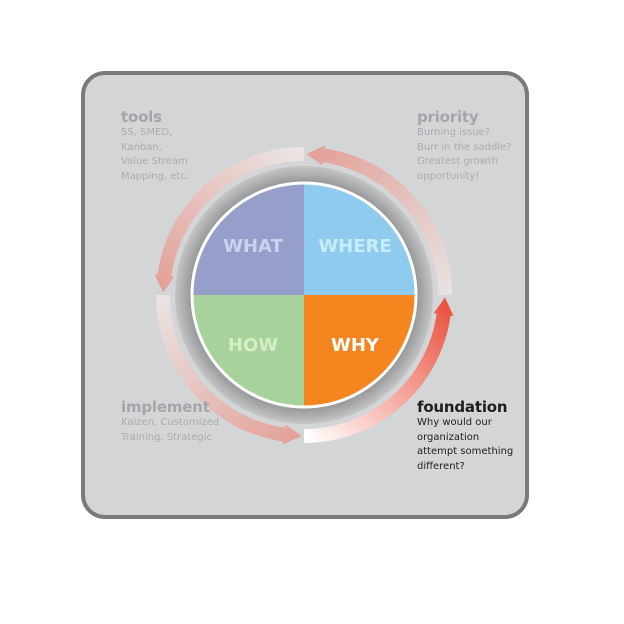 The height and width of the screenshot is (624, 624). I want to click on label-what: WHAT, so click(253, 246).